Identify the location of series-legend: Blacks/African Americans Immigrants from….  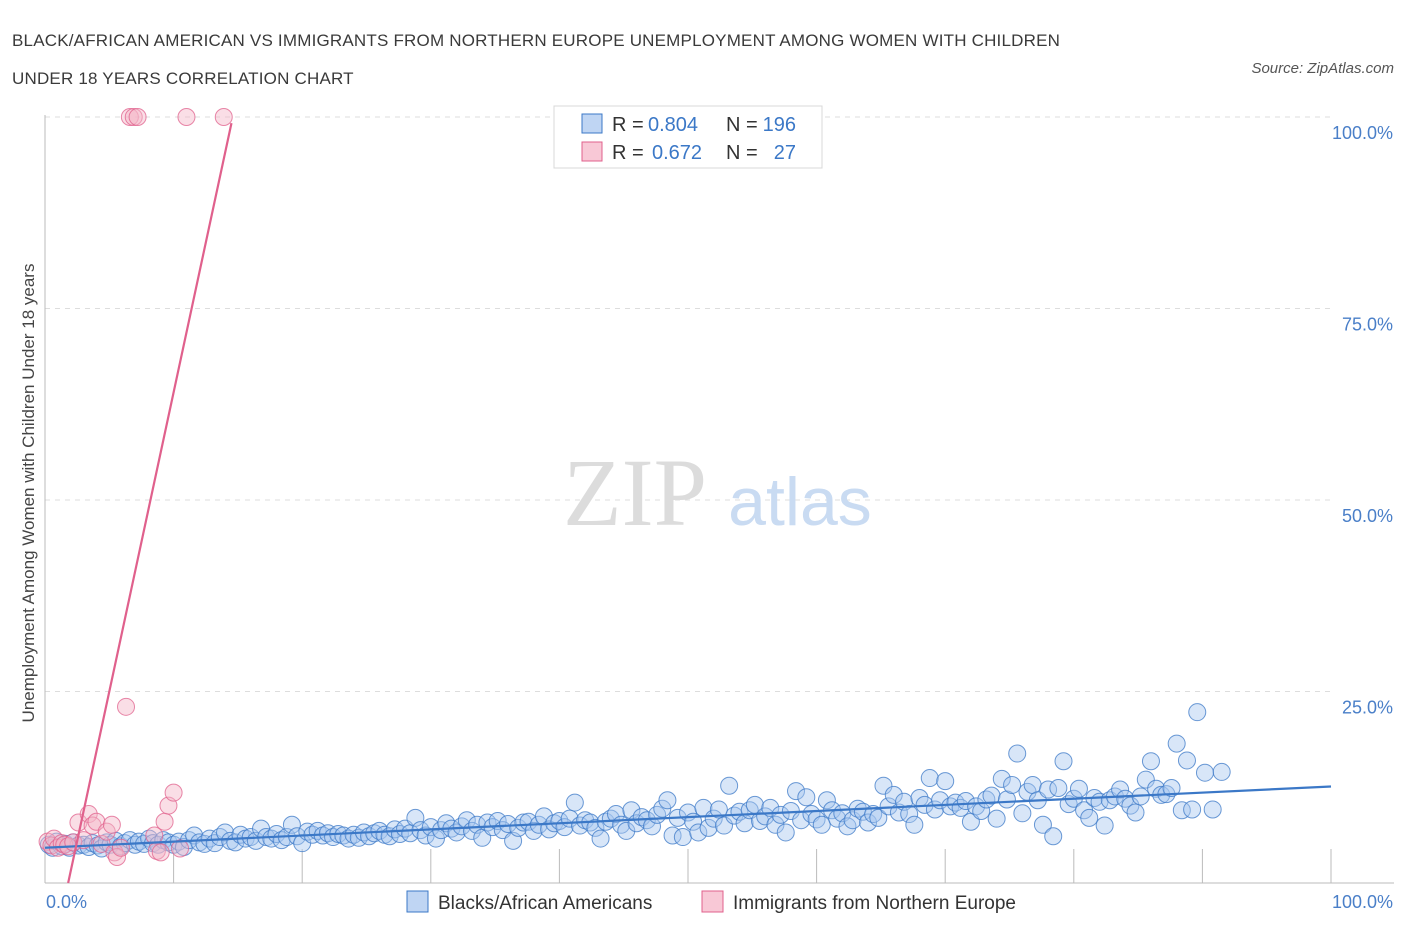
(711, 902).